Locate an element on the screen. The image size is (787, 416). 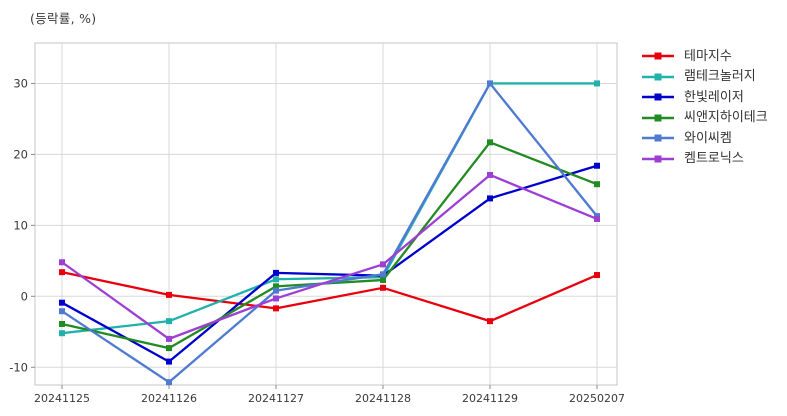
x-tick-label: 20241125 is located at coordinates (62, 398).